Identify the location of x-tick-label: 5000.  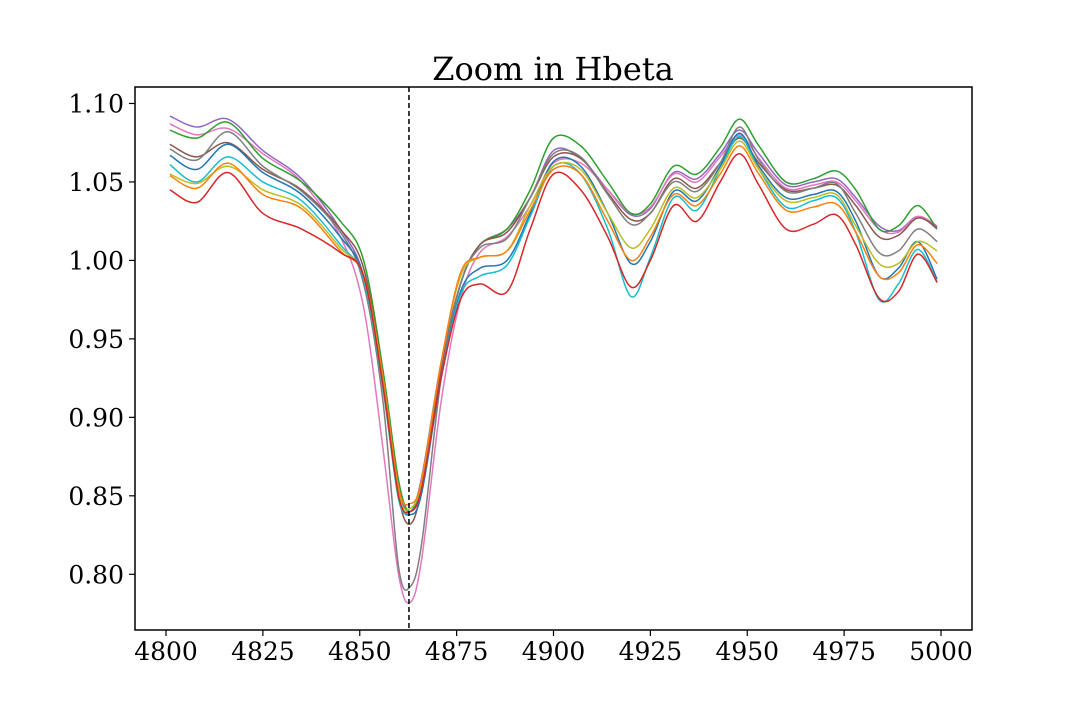
(941, 651).